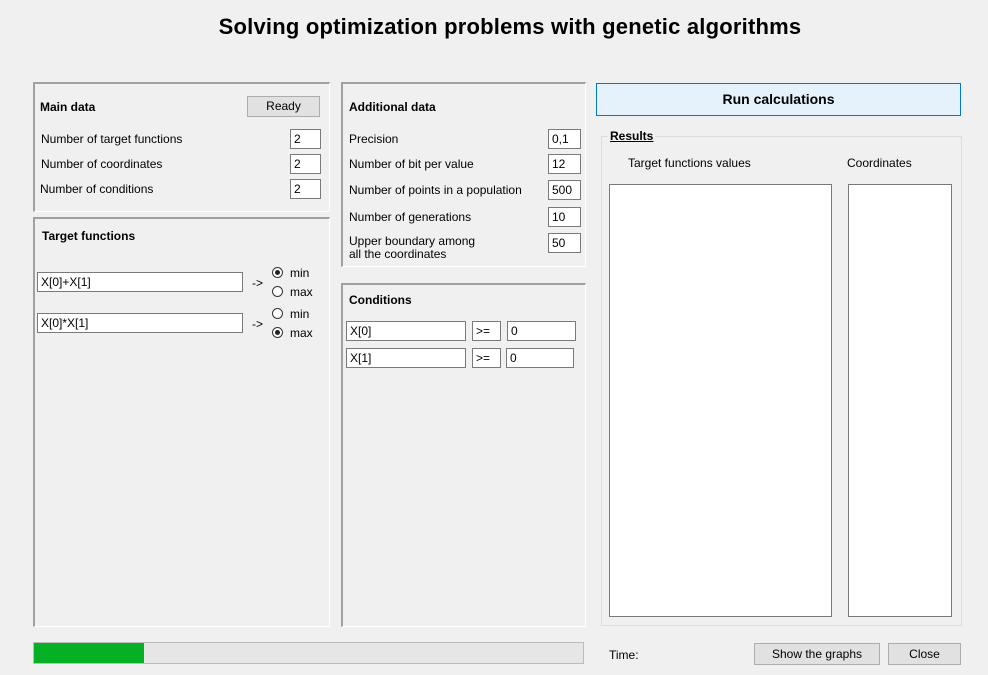 This screenshot has height=675, width=988. Describe the element at coordinates (541, 331) in the screenshot. I see `condition-1-right-input: 0` at that location.